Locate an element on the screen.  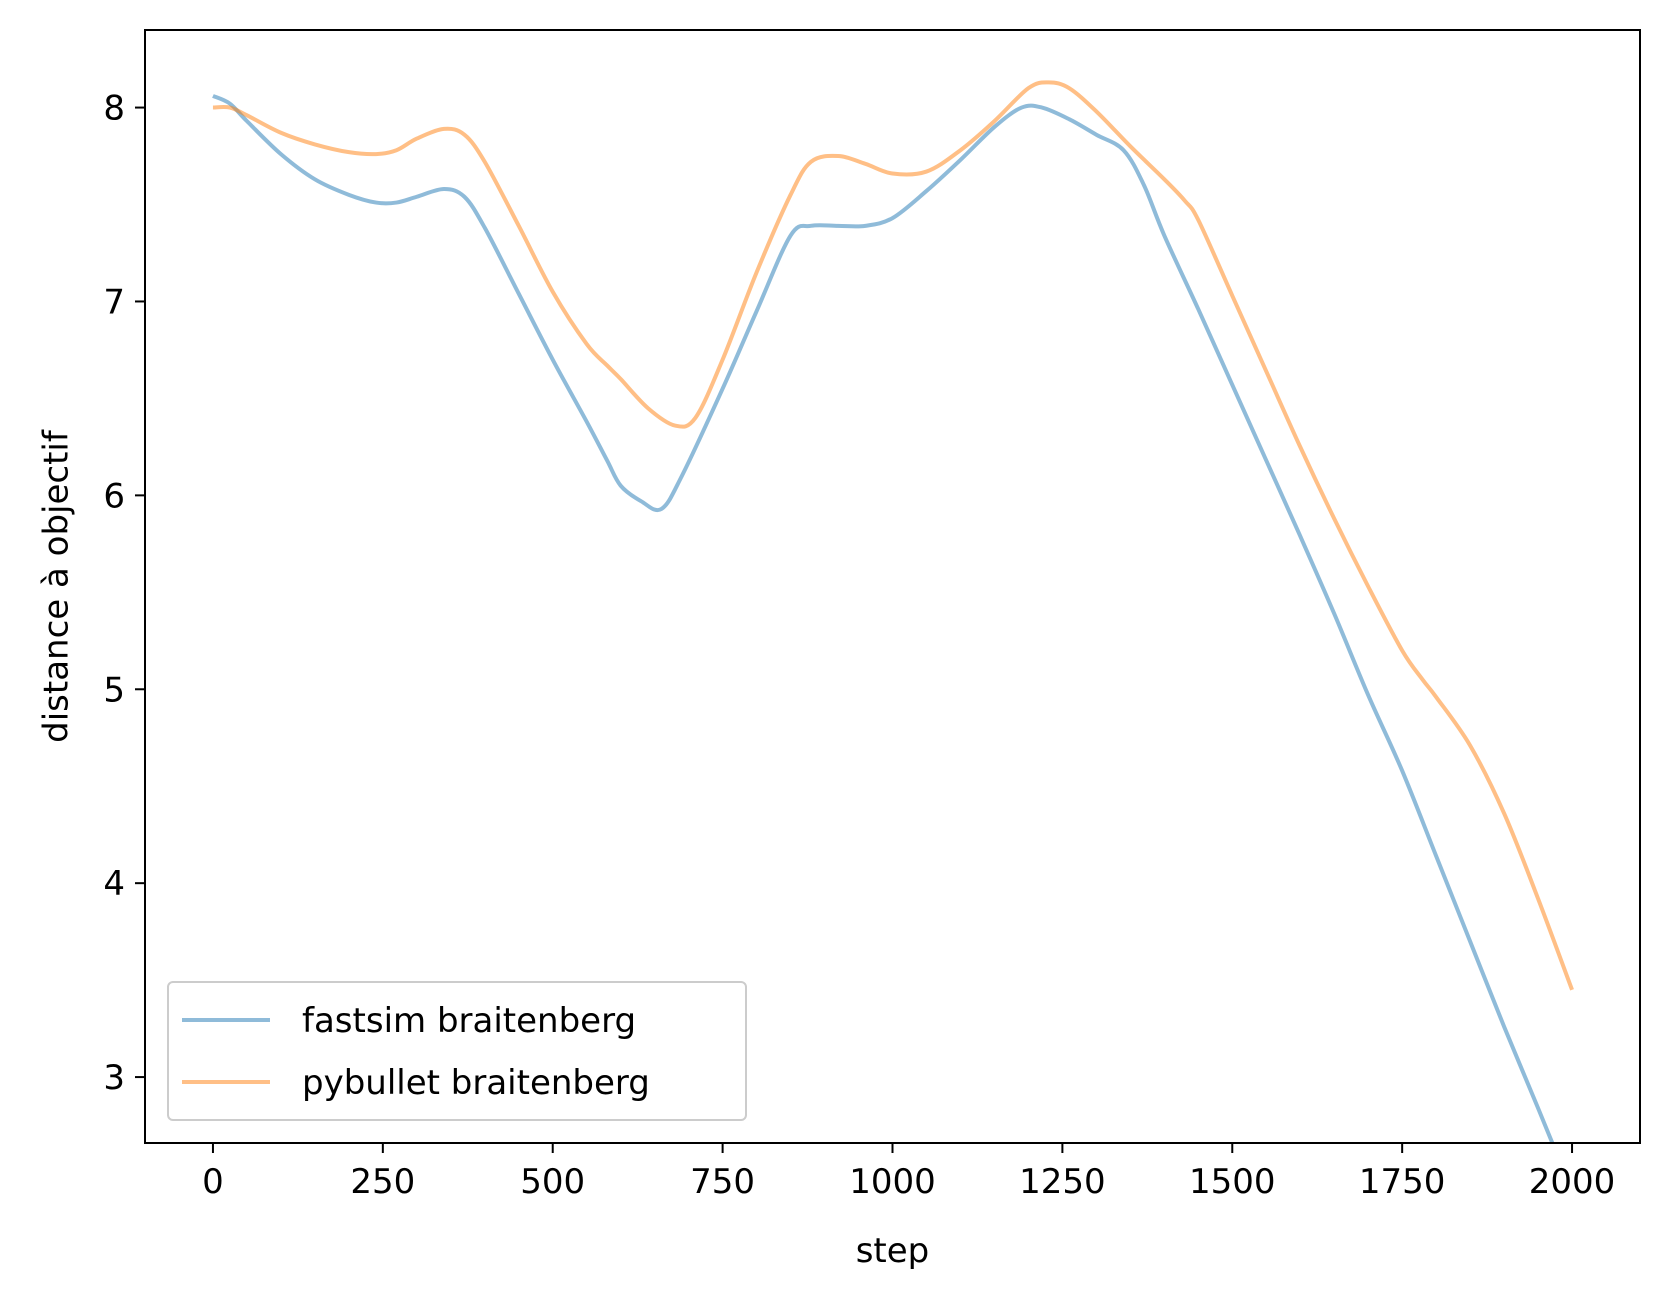
x-tick-label: 500 is located at coordinates (552, 1182).